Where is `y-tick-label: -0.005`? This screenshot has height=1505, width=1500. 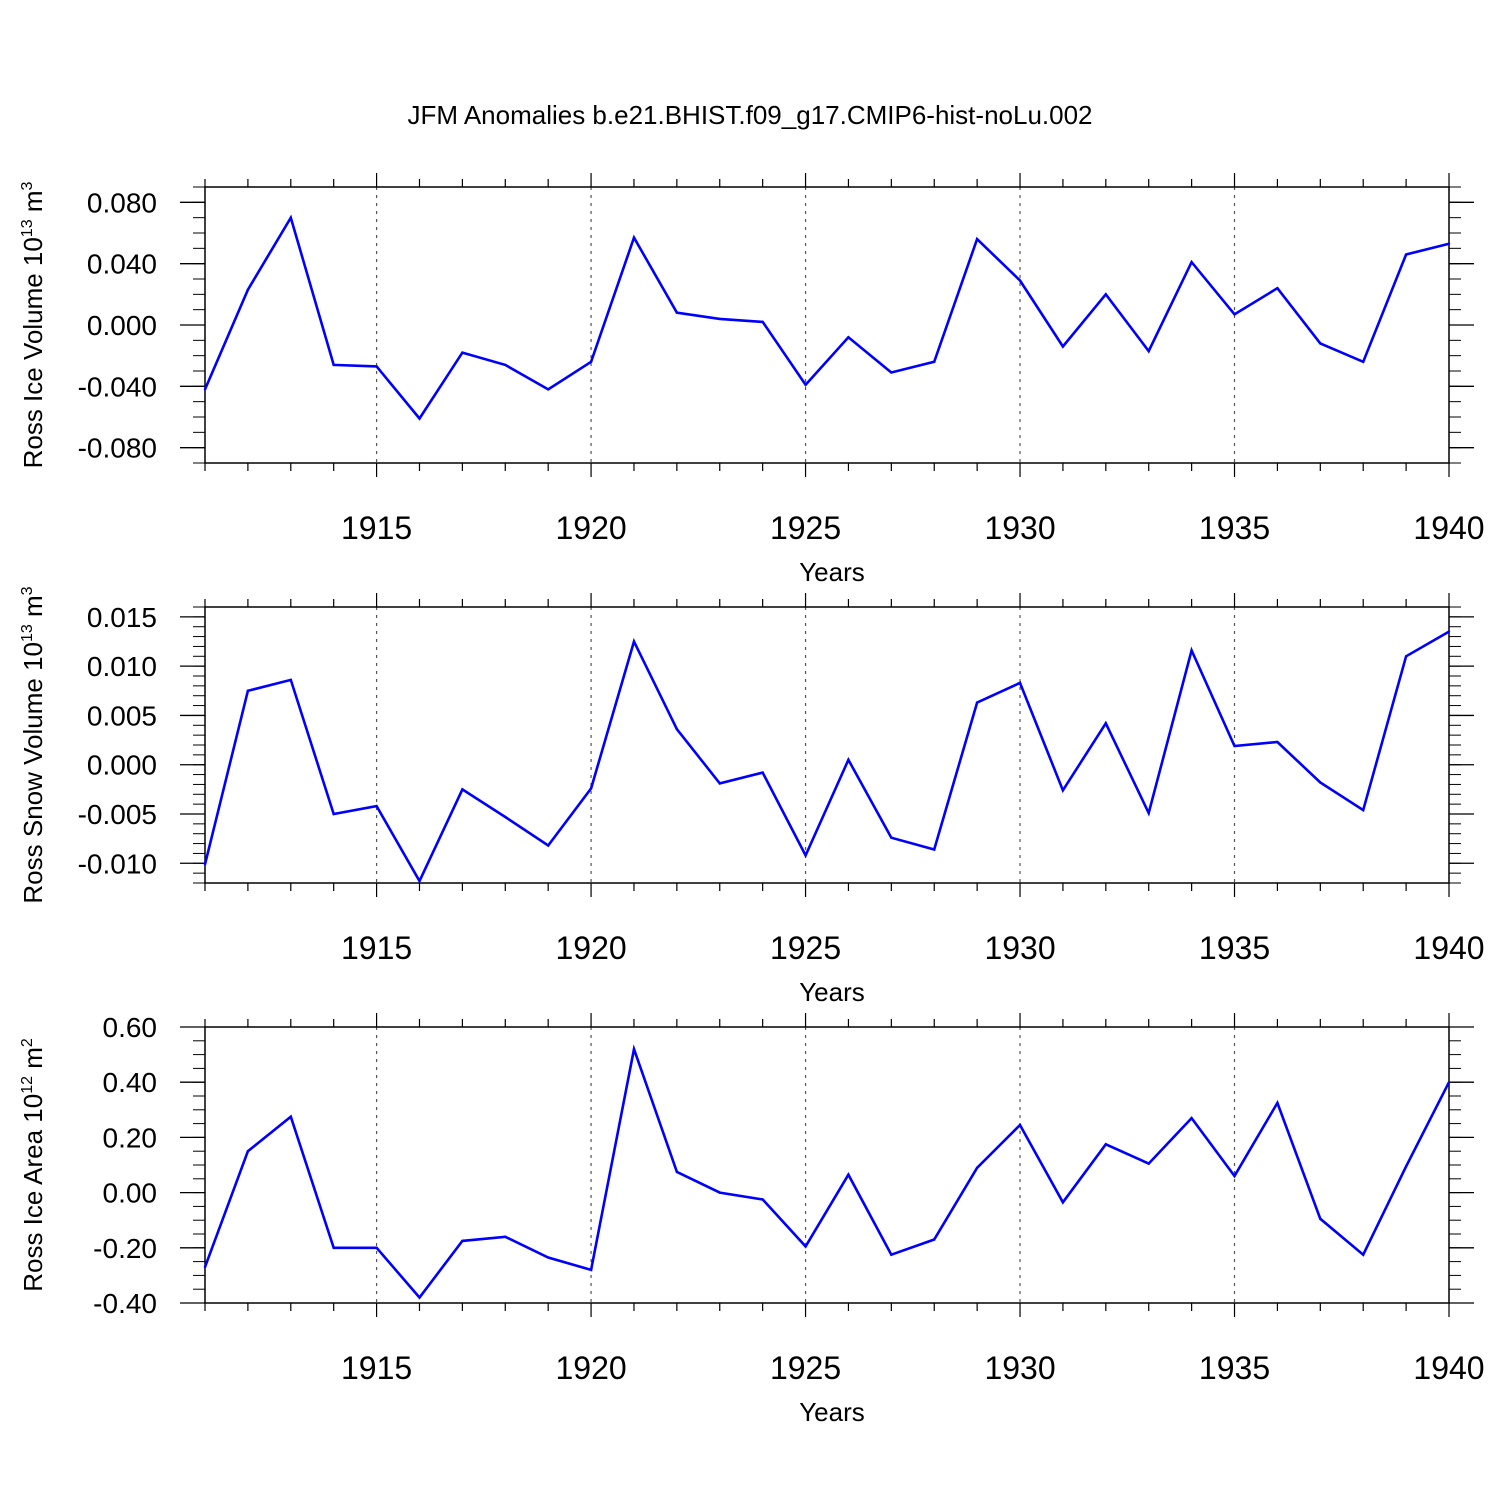 y-tick-label: -0.005 is located at coordinates (117, 814).